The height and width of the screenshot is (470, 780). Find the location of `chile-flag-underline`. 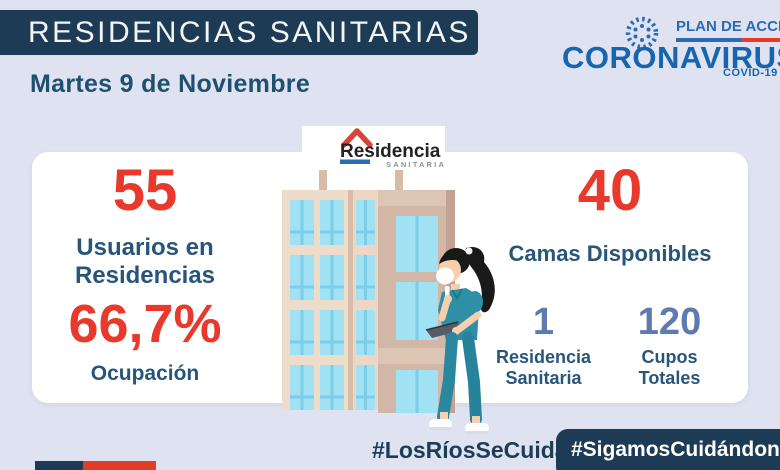

chile-flag-underline is located at coordinates (728, 40).